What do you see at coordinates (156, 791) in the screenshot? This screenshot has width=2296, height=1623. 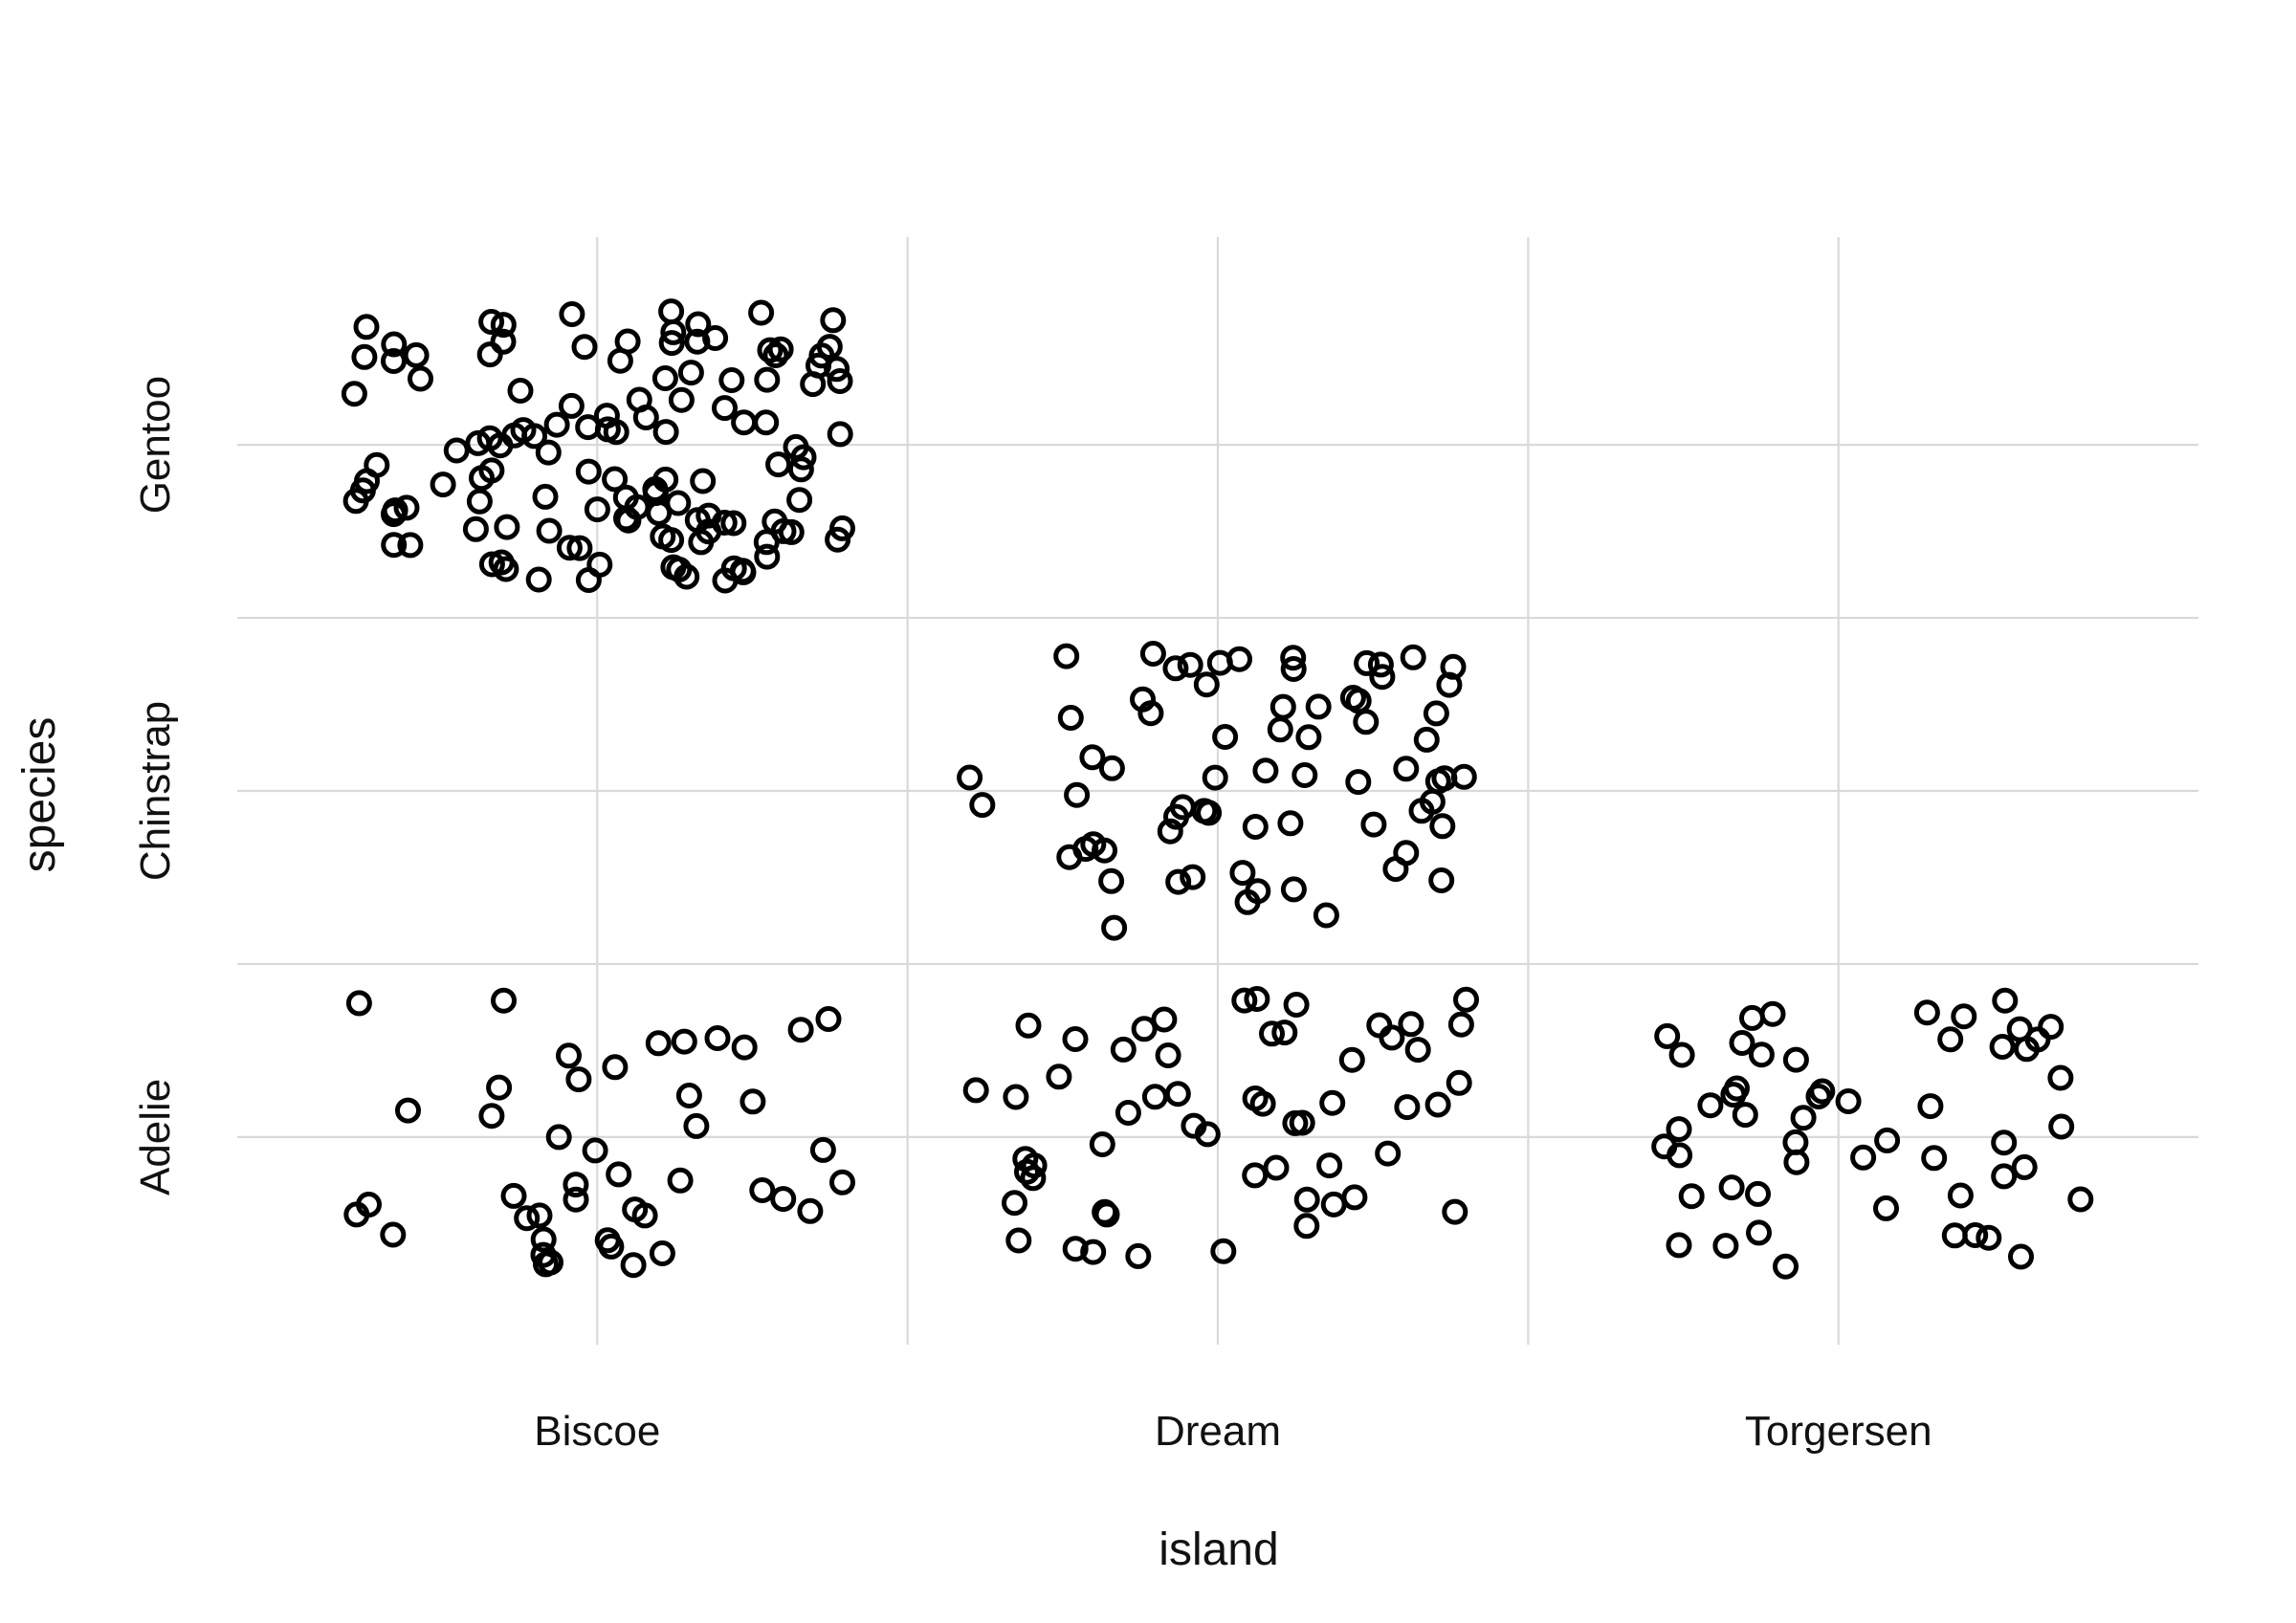 I see `y-tick-label: Chinstrap` at bounding box center [156, 791].